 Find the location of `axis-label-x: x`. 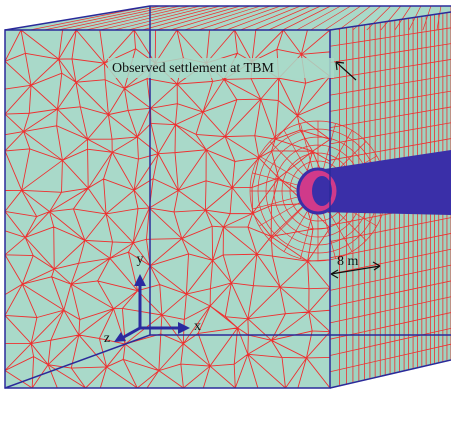

axis-label-x: x is located at coordinates (197, 326).